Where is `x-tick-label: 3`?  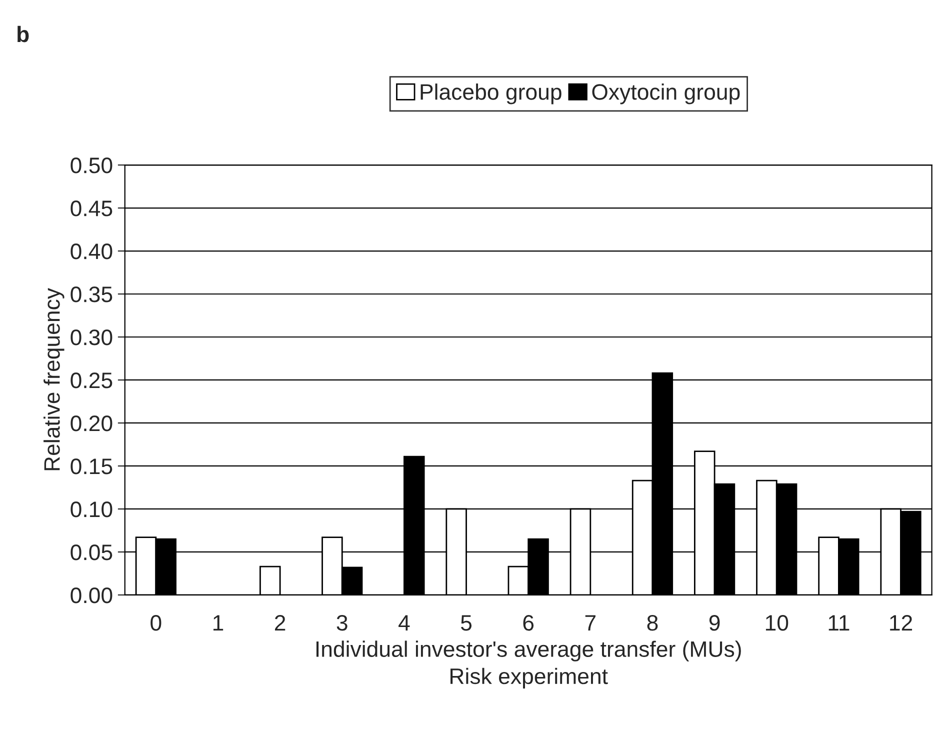 x-tick-label: 3 is located at coordinates (342, 622).